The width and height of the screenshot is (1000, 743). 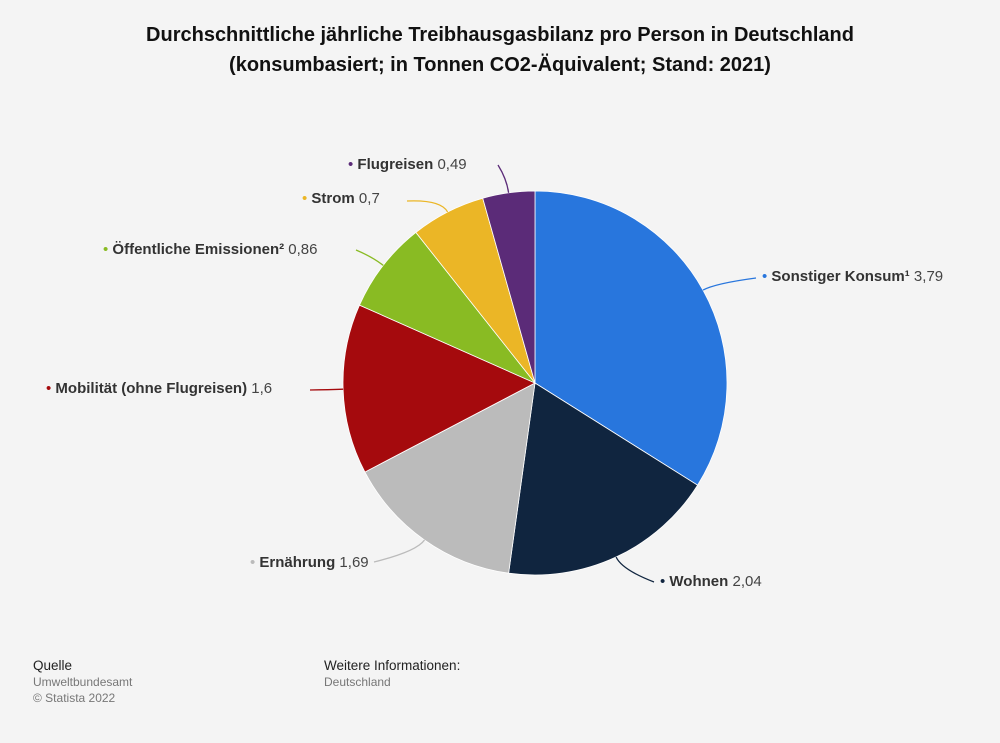 What do you see at coordinates (367, 198) in the screenshot?
I see `slice-value: 0,7` at bounding box center [367, 198].